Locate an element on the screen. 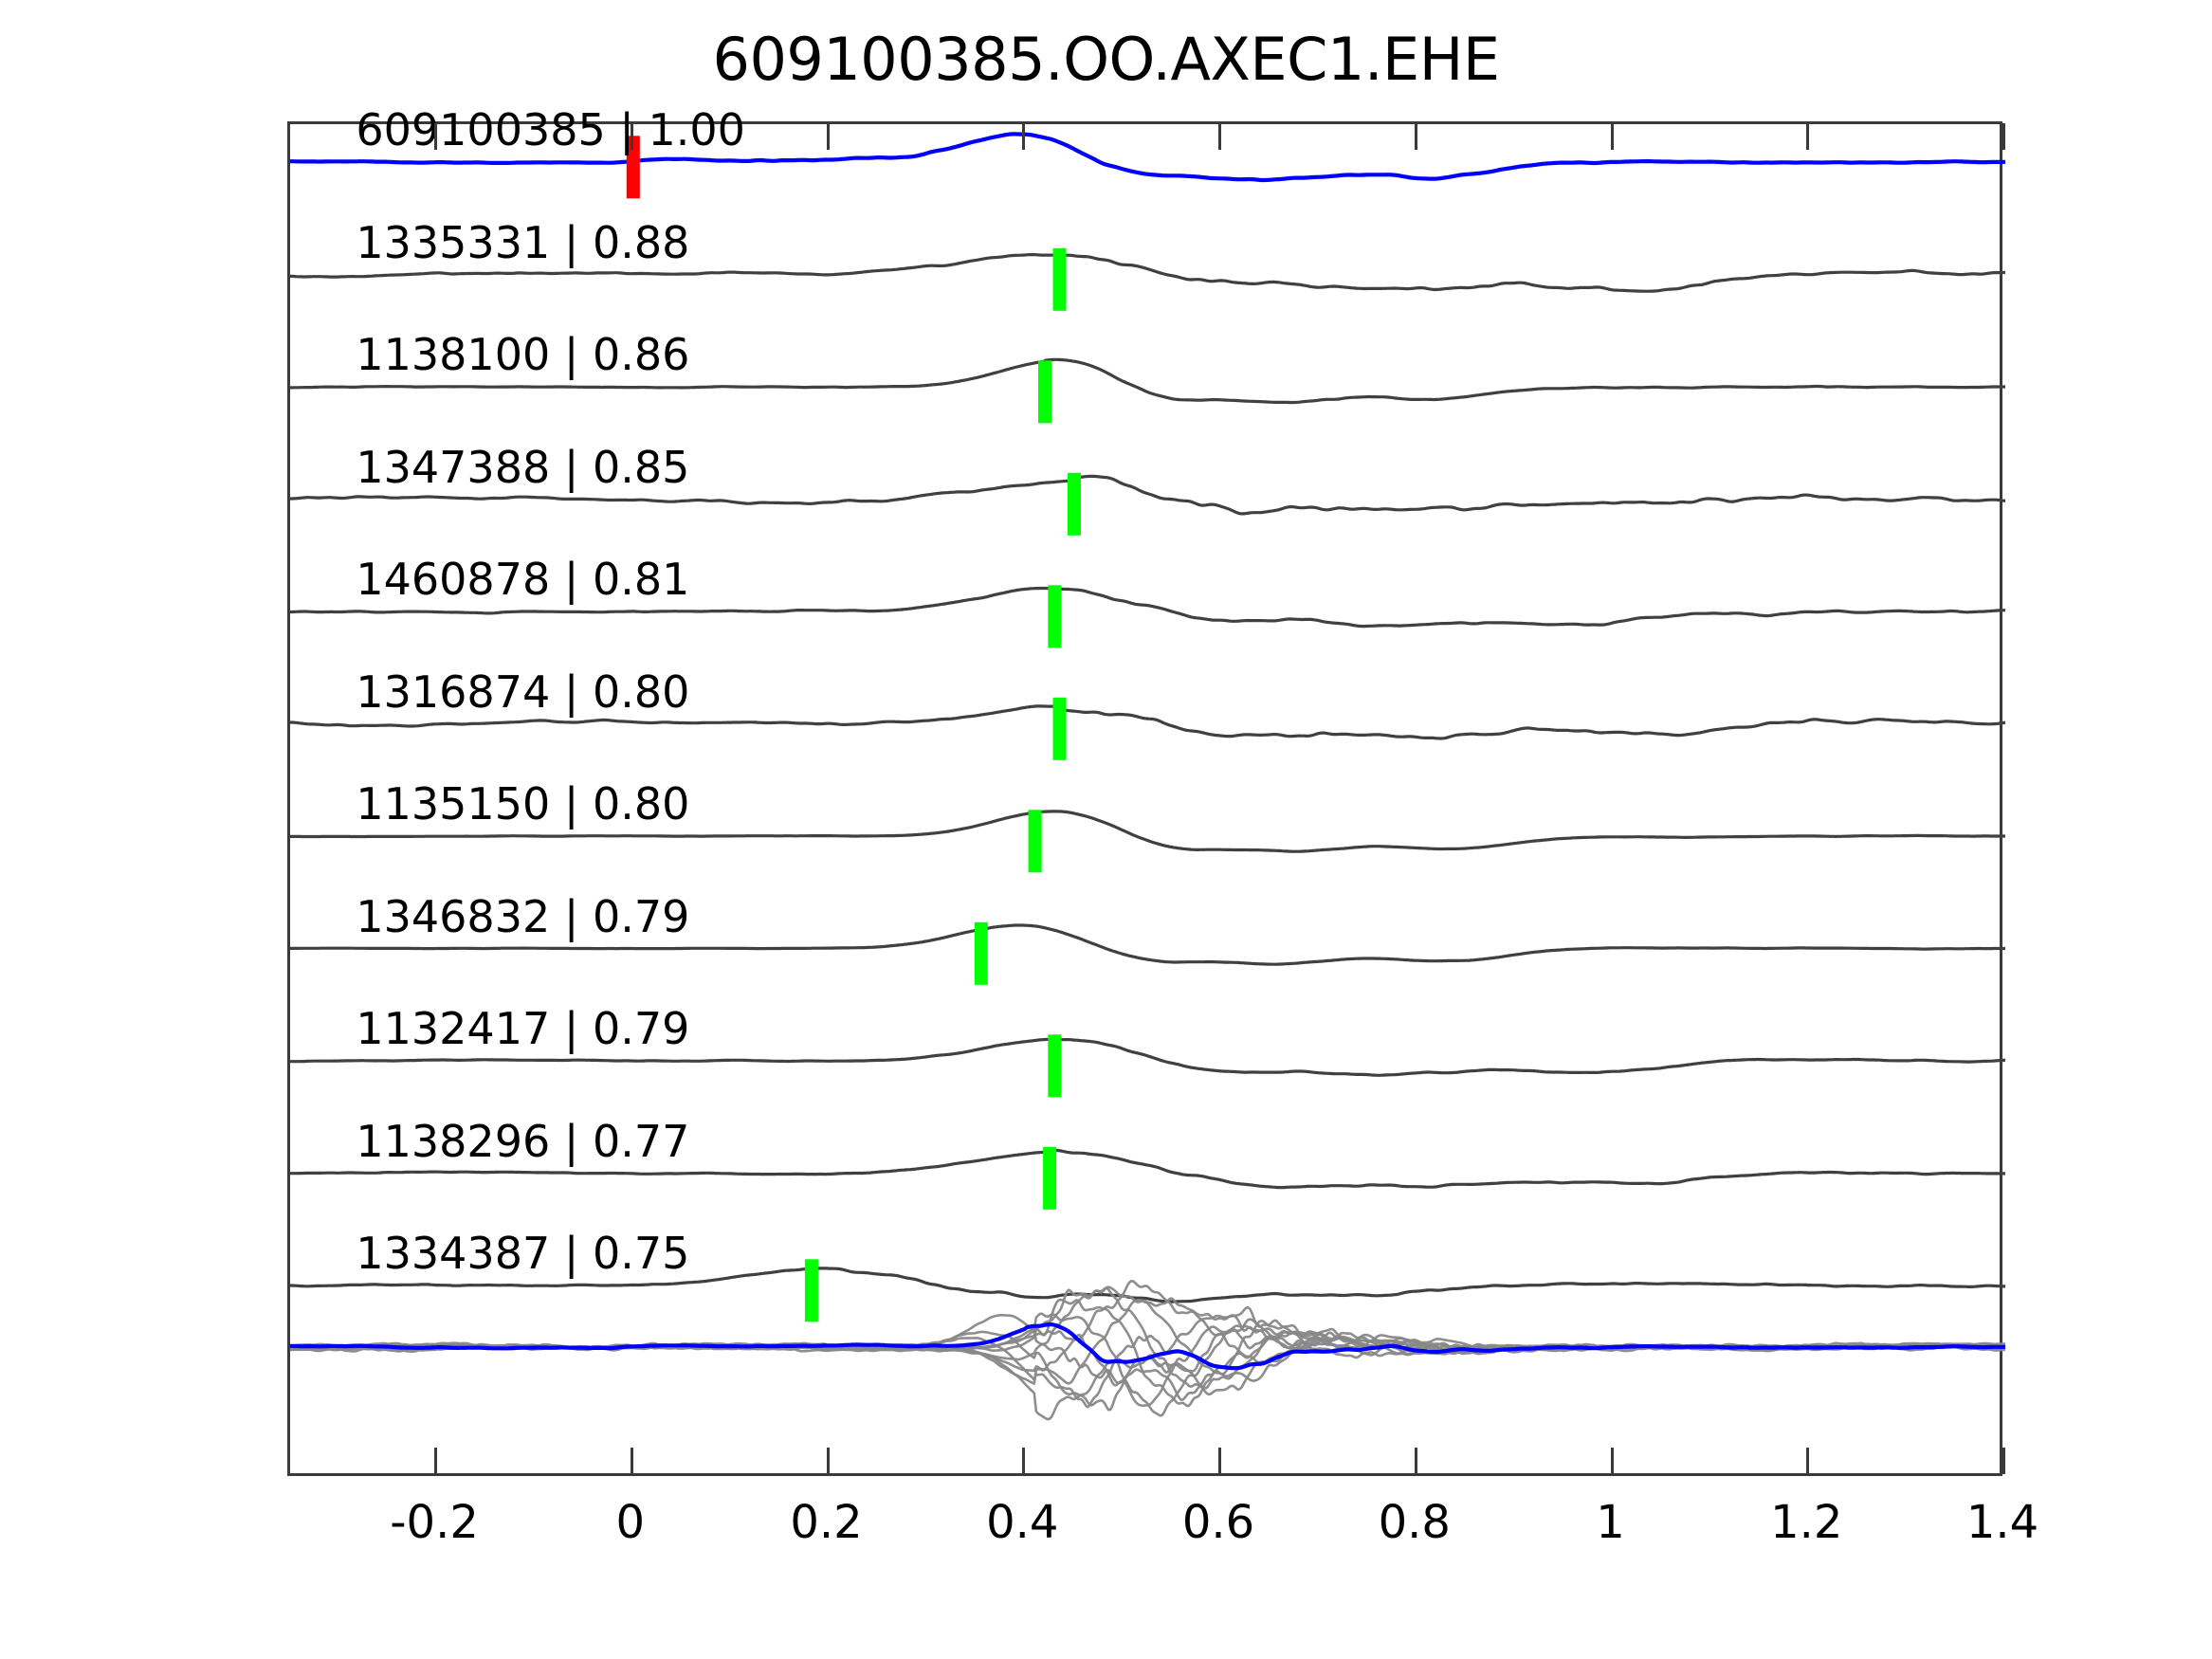 The image size is (2212, 1659). stack-template-trace is located at coordinates (1147, 1346).